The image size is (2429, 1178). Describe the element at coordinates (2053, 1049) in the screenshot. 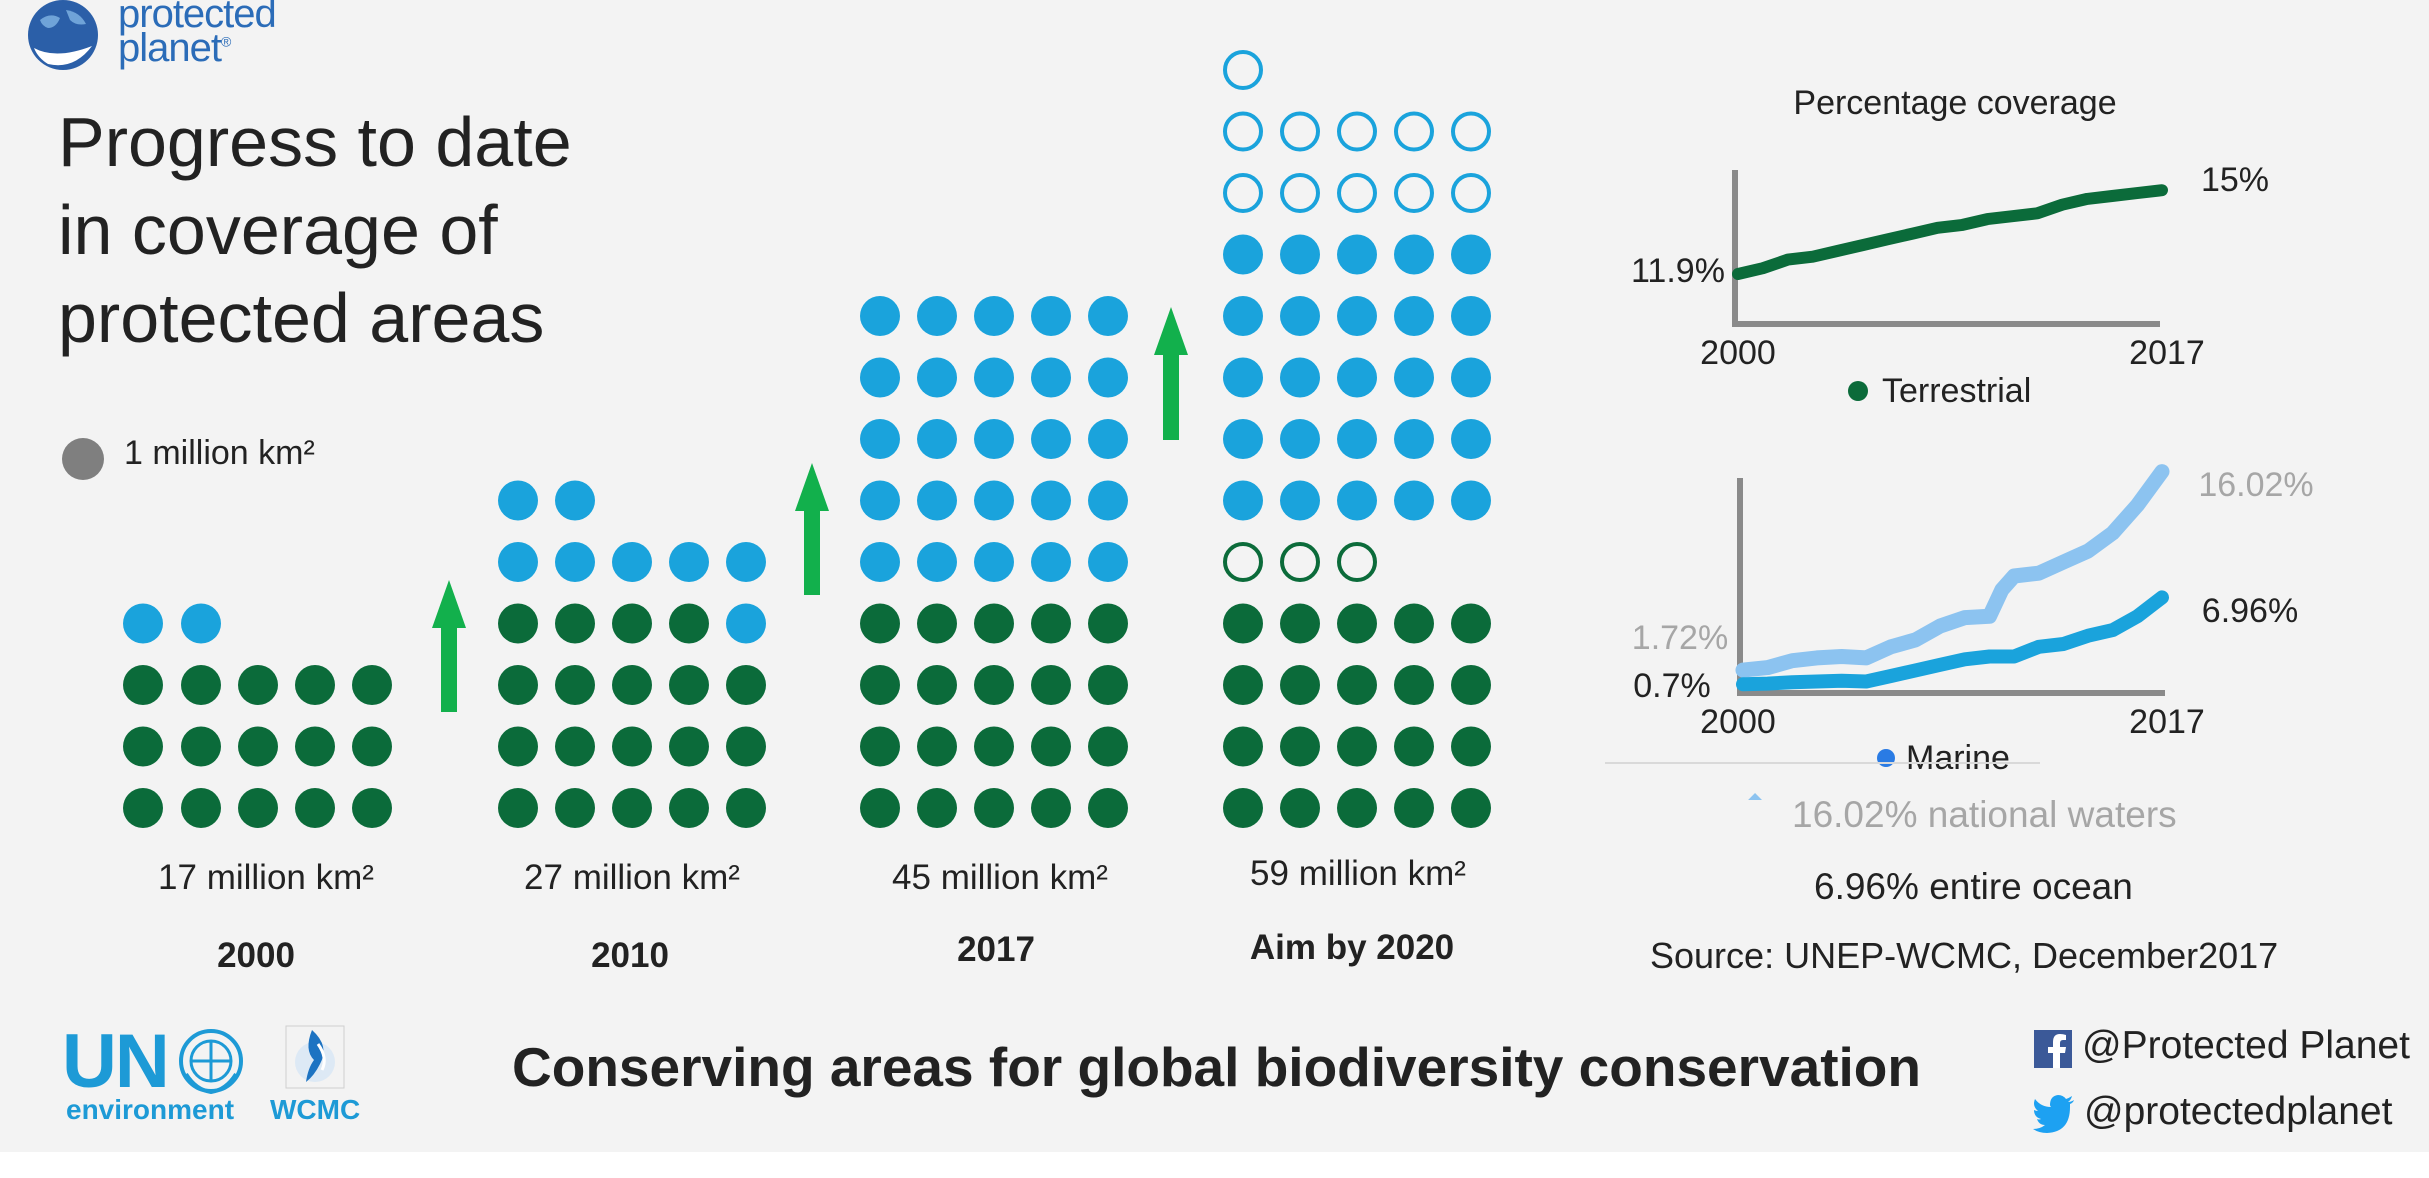

I see `facebook-icon` at that location.